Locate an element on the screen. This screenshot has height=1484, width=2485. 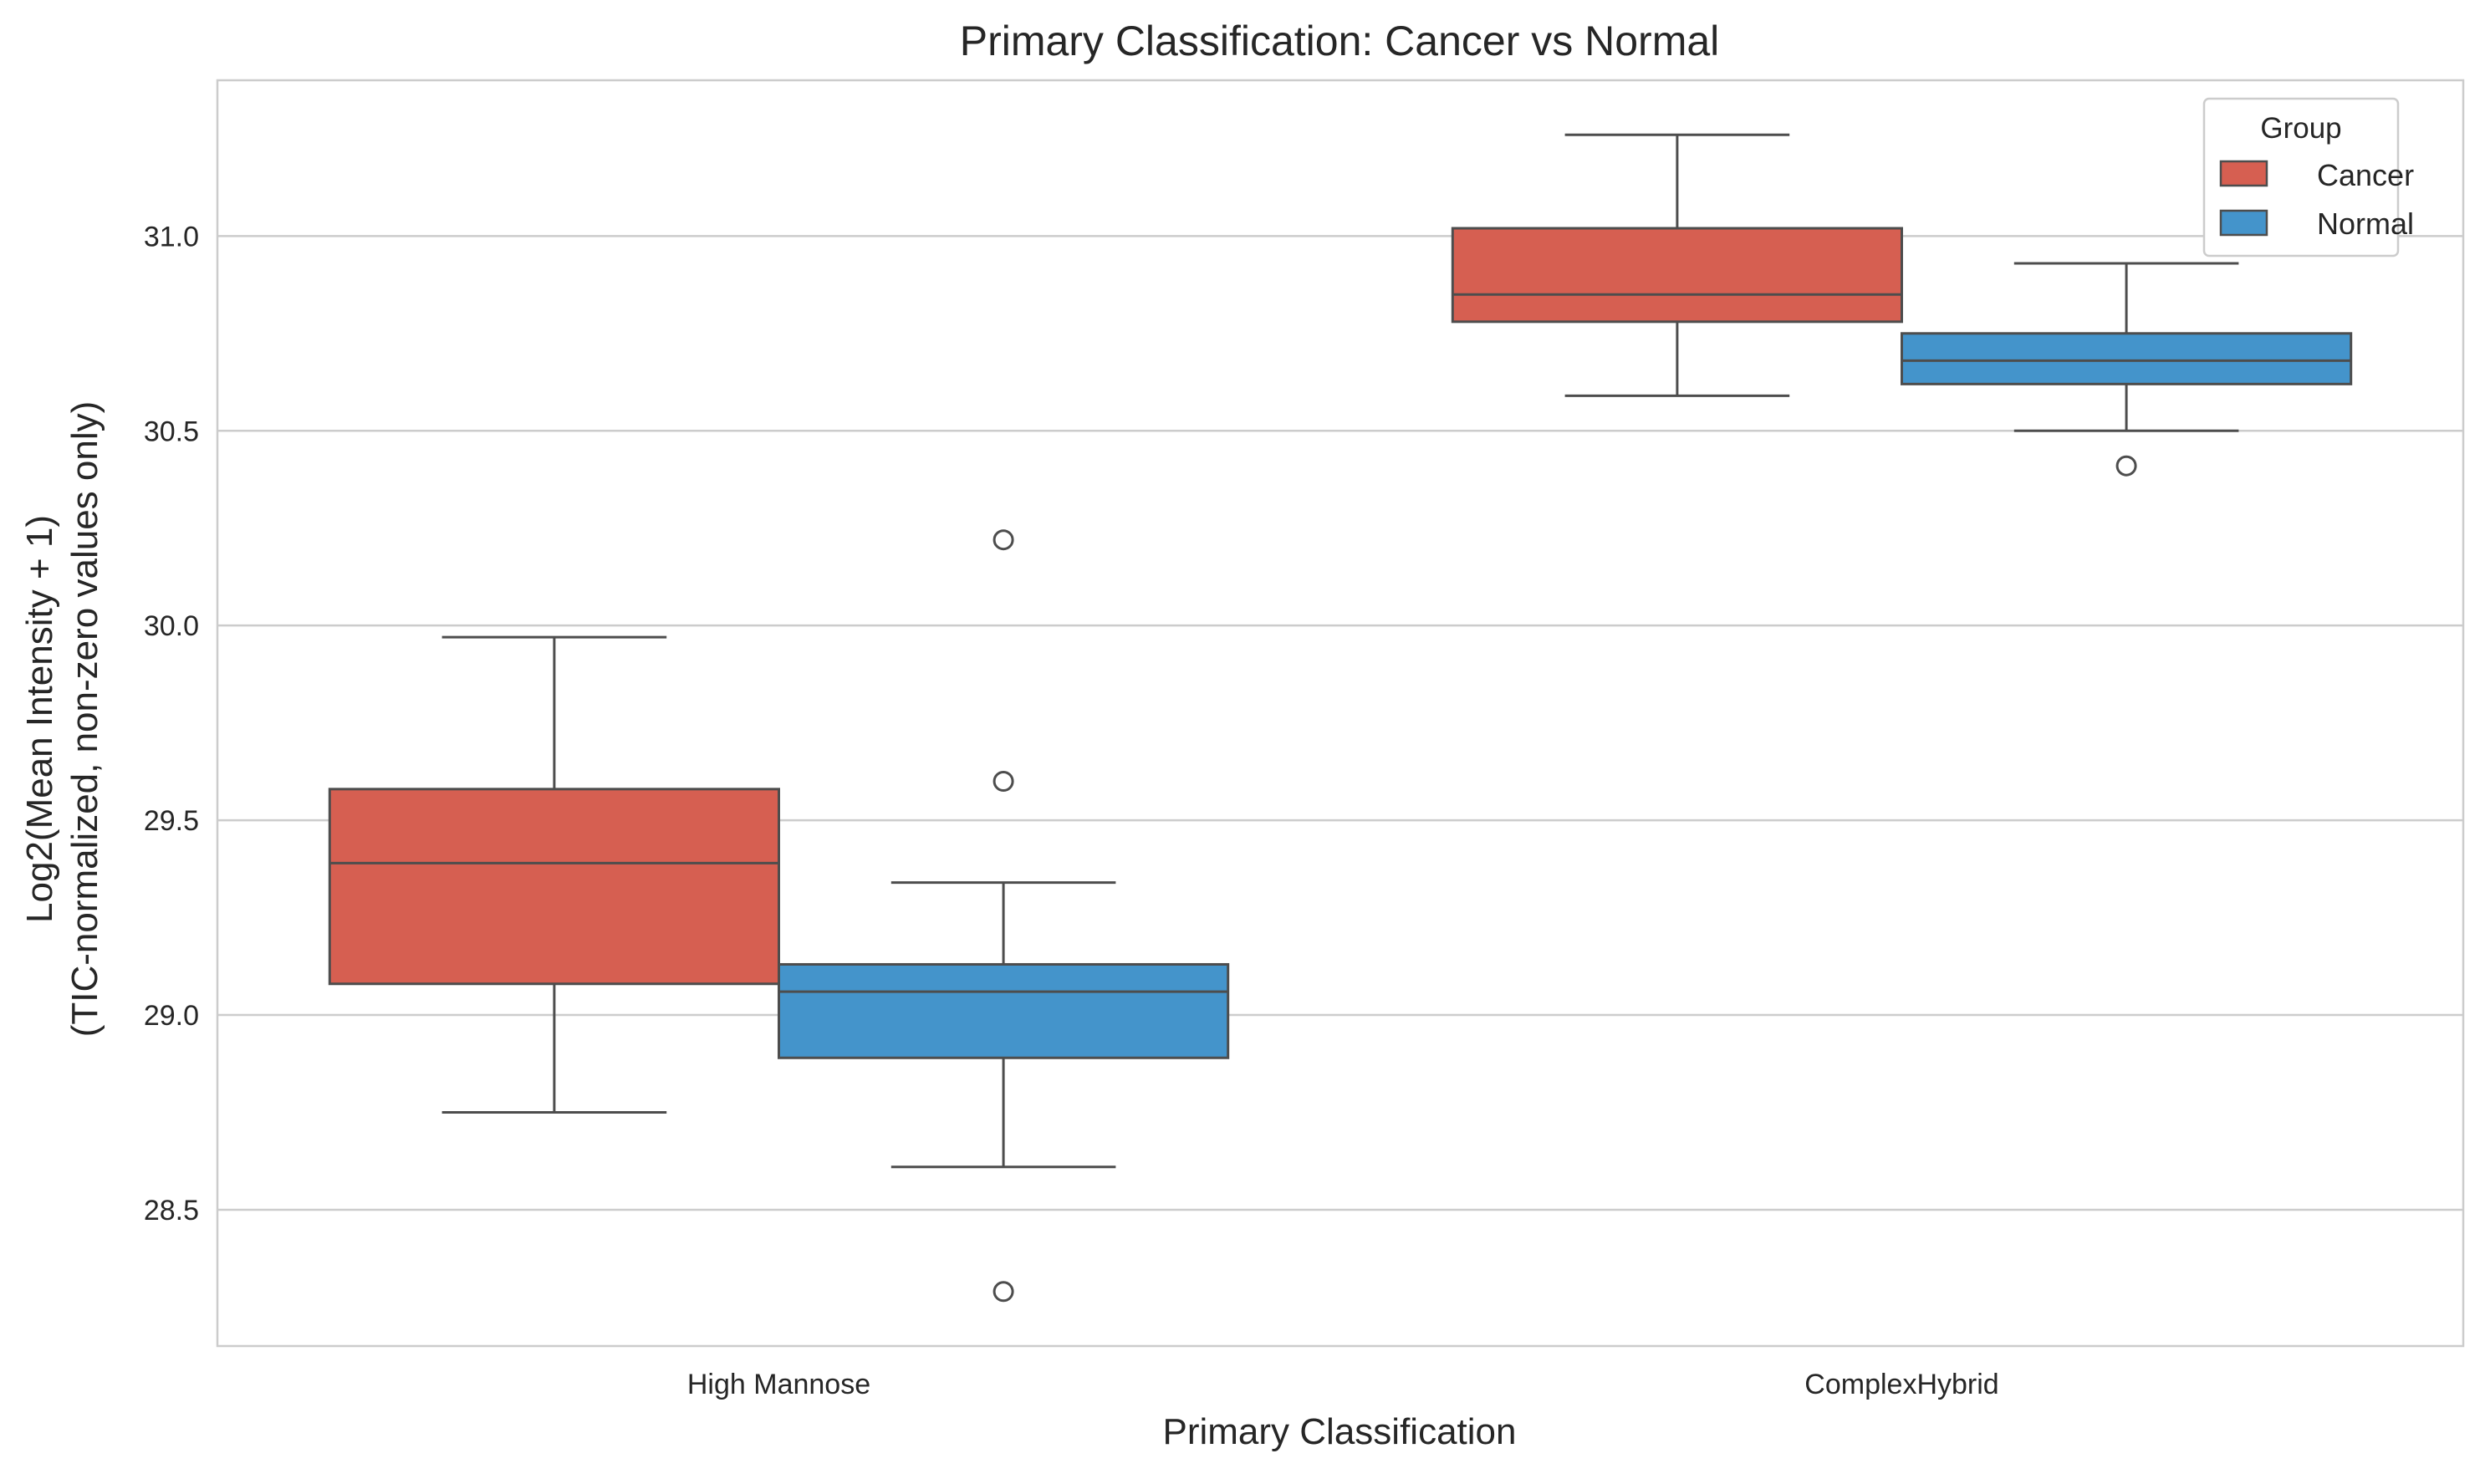
x-tick-label: ComplexHybrid is located at coordinates (1901, 1384).